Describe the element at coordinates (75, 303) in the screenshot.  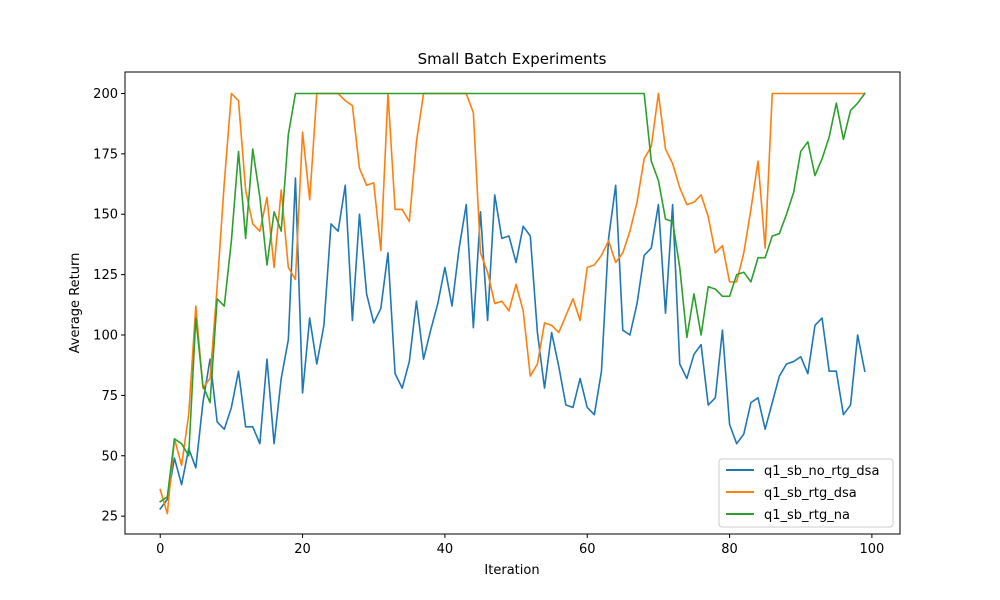
I see `y-axis-label: Average Return` at that location.